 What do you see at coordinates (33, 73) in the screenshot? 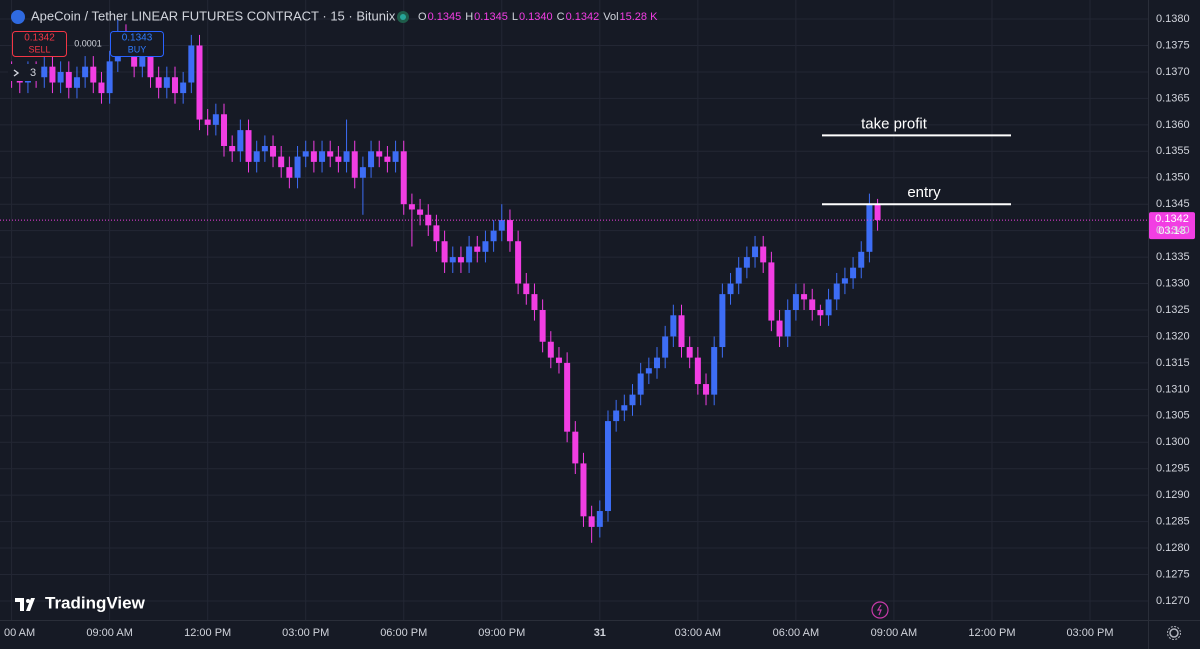
I see `indicator-count: 3` at bounding box center [33, 73].